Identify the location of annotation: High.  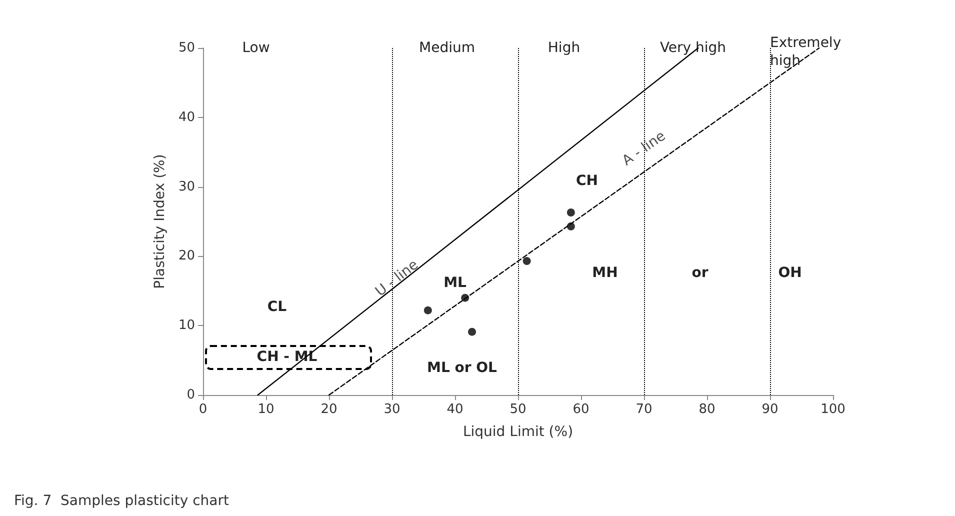
(564, 48).